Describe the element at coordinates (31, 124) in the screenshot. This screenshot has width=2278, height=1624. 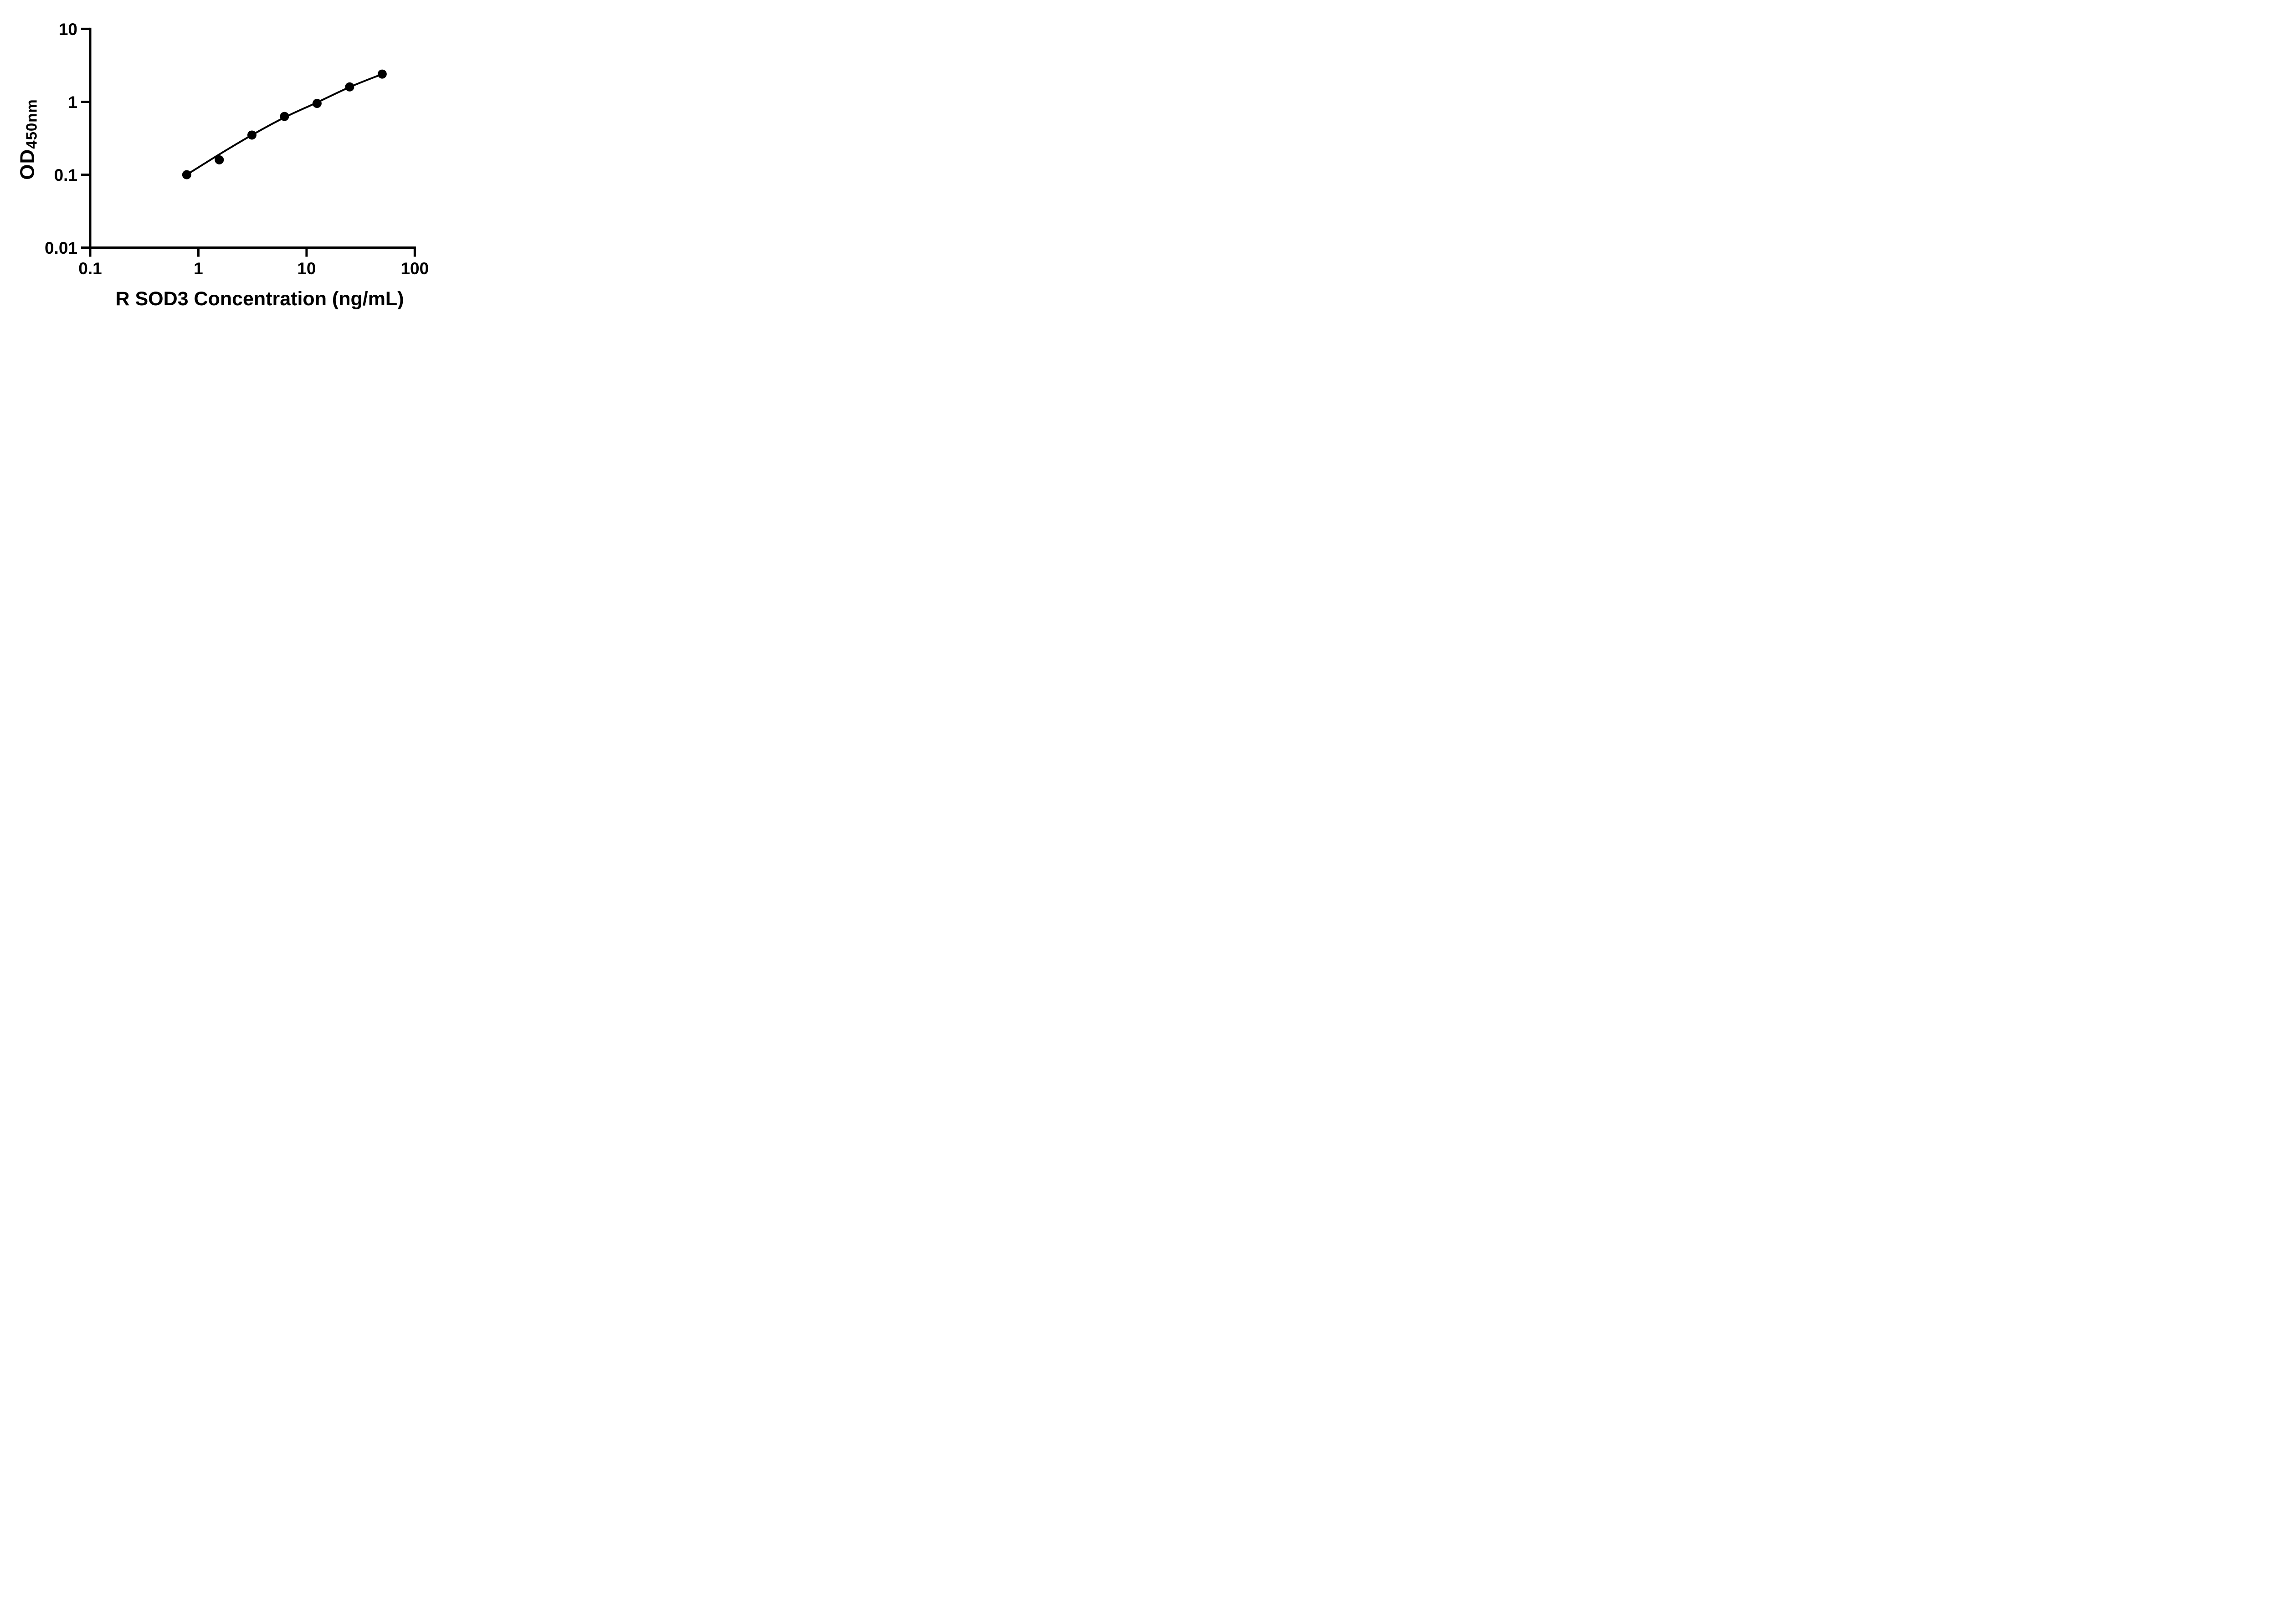
I see `y-axis-title-subscript: 450nm` at that location.